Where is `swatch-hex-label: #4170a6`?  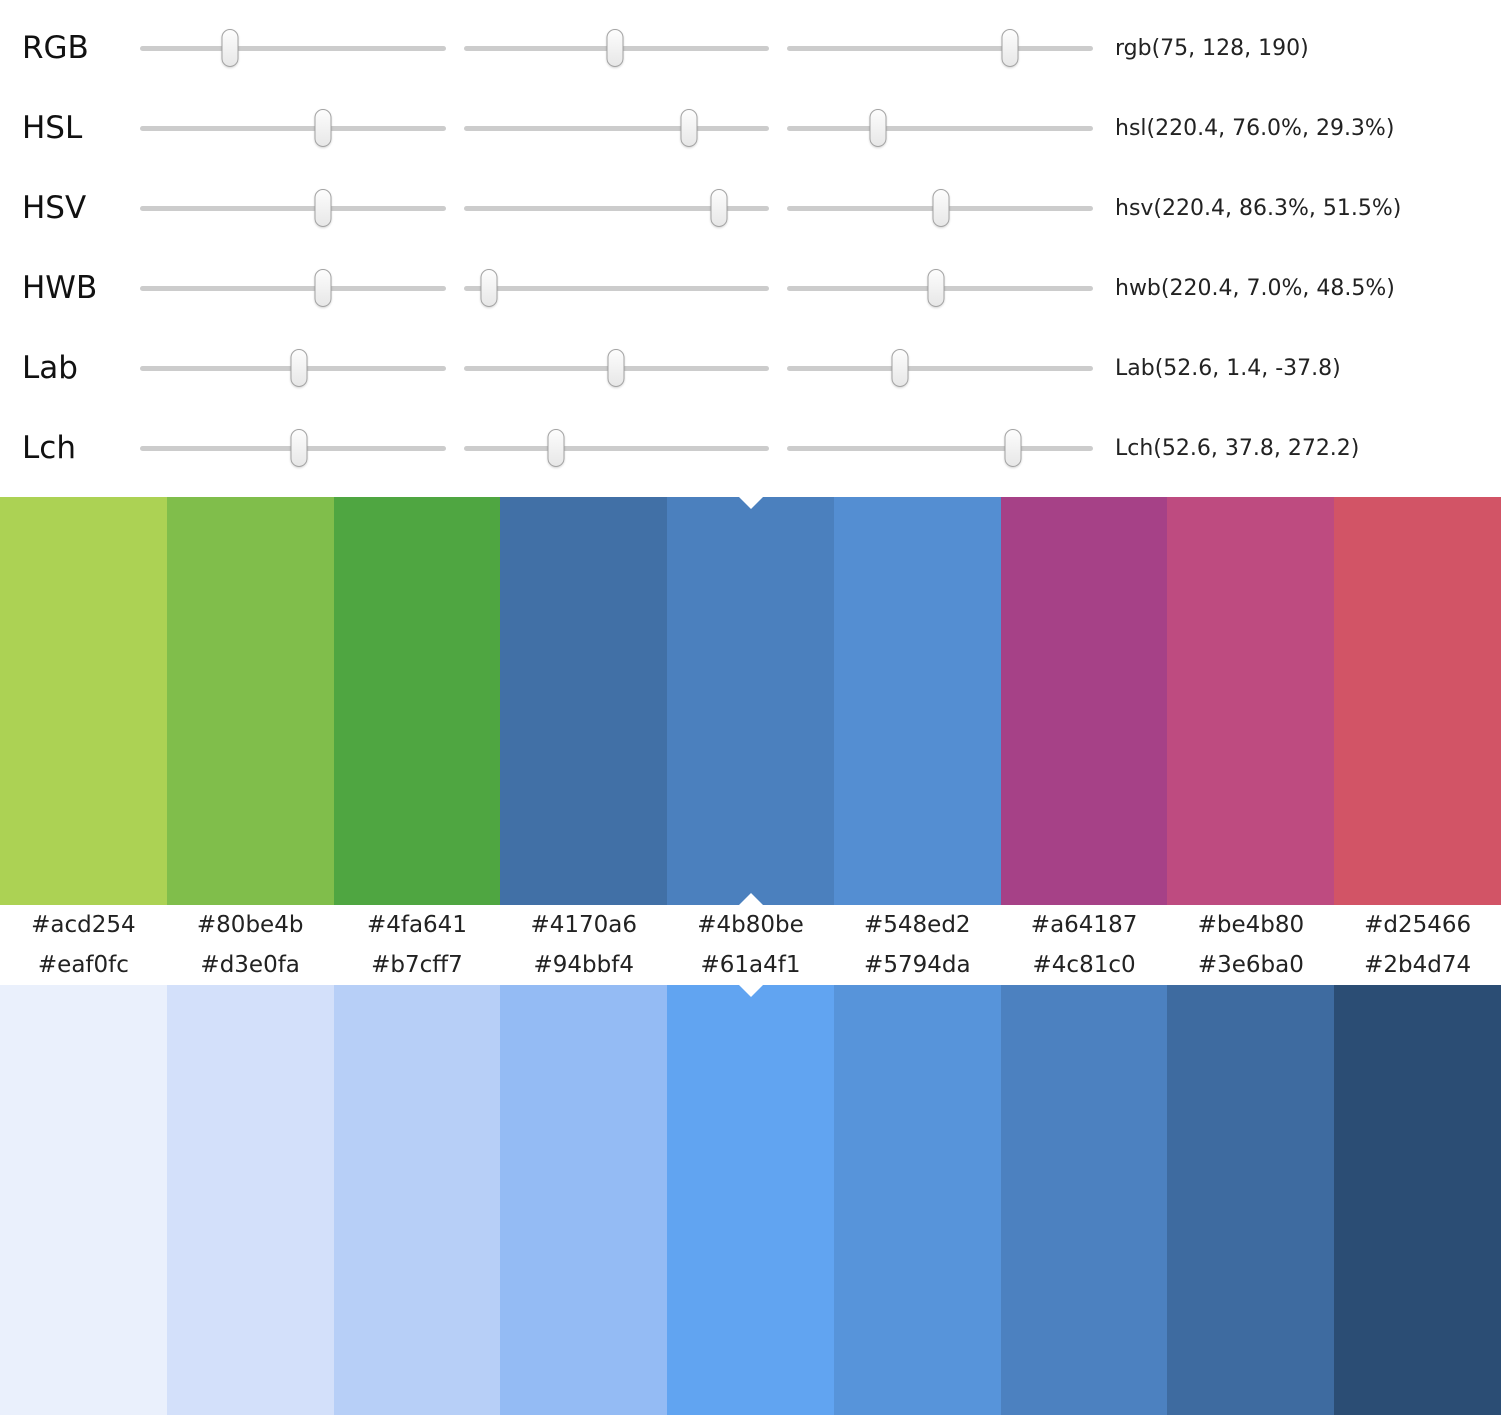
swatch-hex-label: #4170a6 is located at coordinates (583, 925).